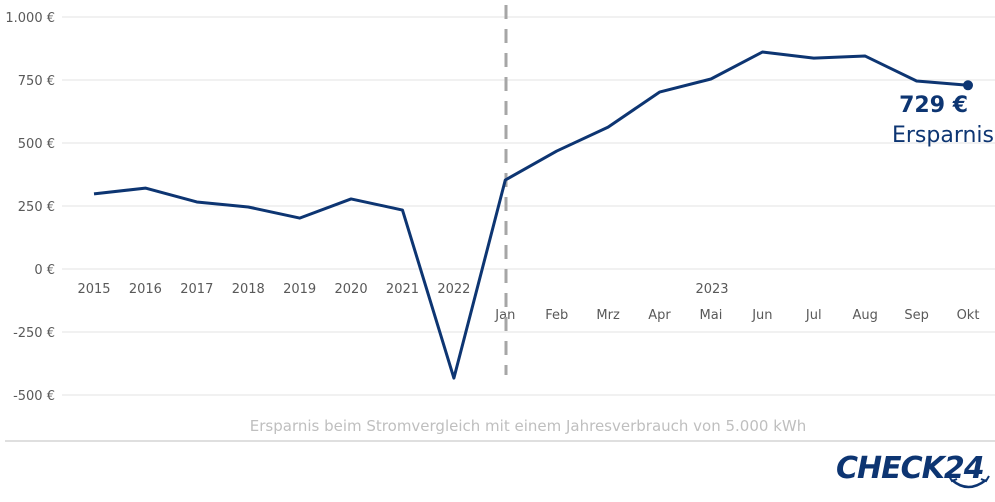  I want to click on x-category-label: 2019, so click(299, 289).